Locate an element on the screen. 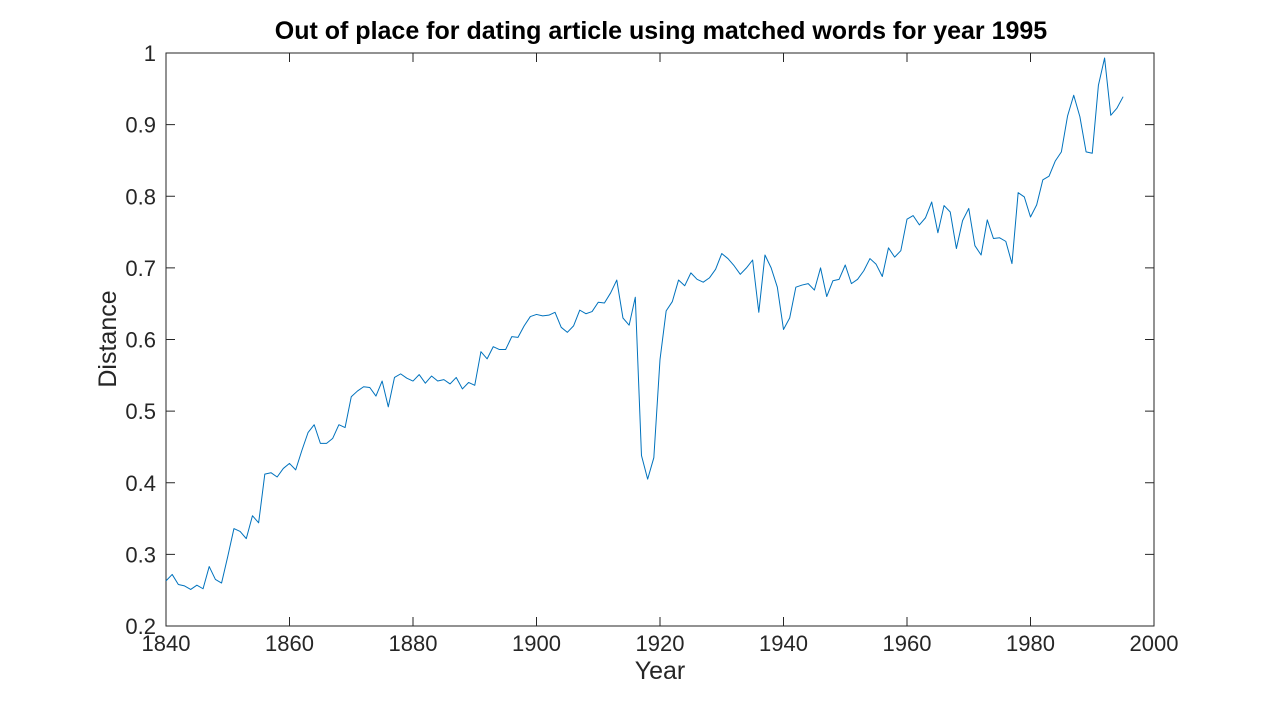 This screenshot has width=1276, height=705. x-tick-label: 2000 is located at coordinates (1154, 643).